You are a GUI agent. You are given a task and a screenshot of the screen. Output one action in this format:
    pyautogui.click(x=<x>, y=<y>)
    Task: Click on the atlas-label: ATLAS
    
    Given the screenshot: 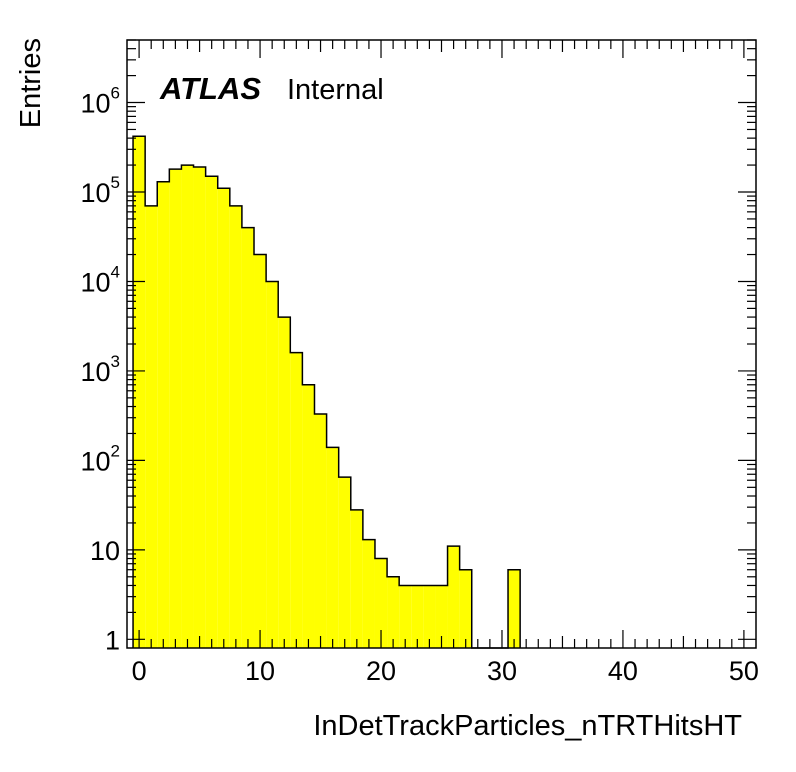 What is the action you would take?
    pyautogui.click(x=210, y=88)
    